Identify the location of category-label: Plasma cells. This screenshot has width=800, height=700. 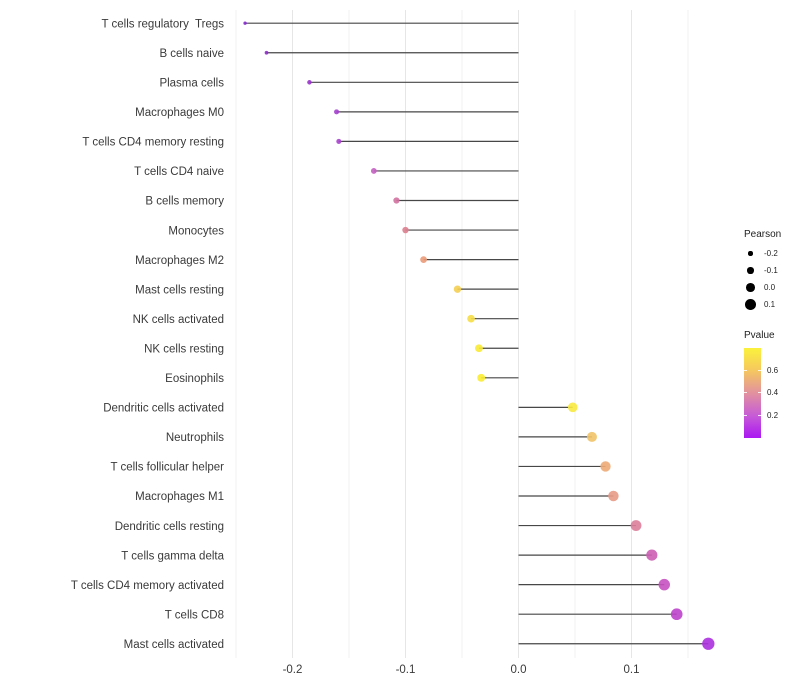
(191, 84).